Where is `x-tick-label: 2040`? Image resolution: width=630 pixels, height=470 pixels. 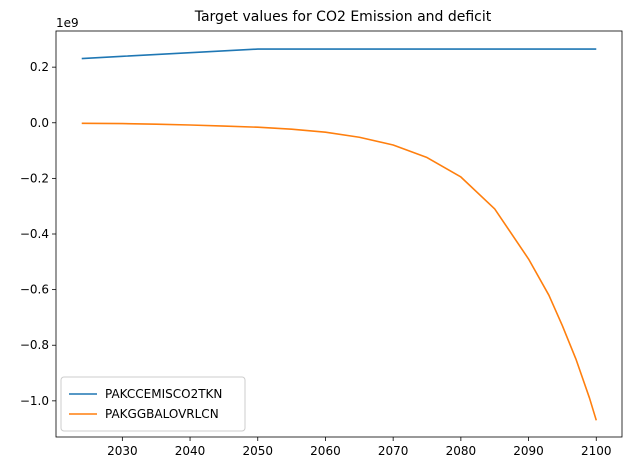
x-tick-label: 2040 is located at coordinates (190, 451).